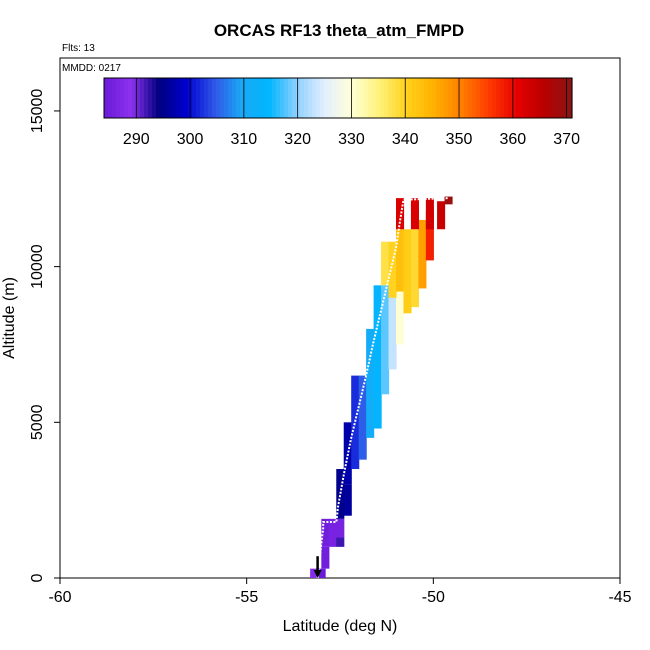  I want to click on colorbar-tick-label: 310, so click(244, 139).